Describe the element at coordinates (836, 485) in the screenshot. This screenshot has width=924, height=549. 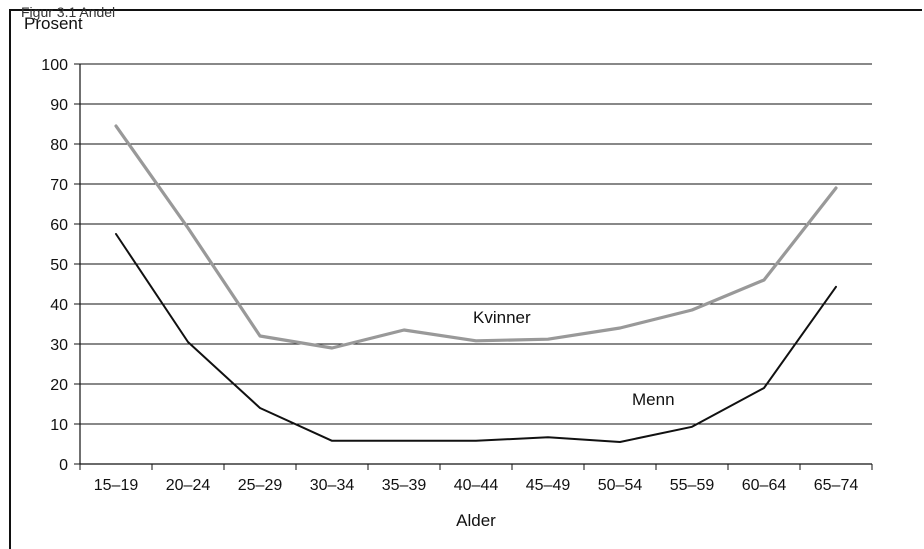
I see `x-tick-label-10: 65–74` at that location.